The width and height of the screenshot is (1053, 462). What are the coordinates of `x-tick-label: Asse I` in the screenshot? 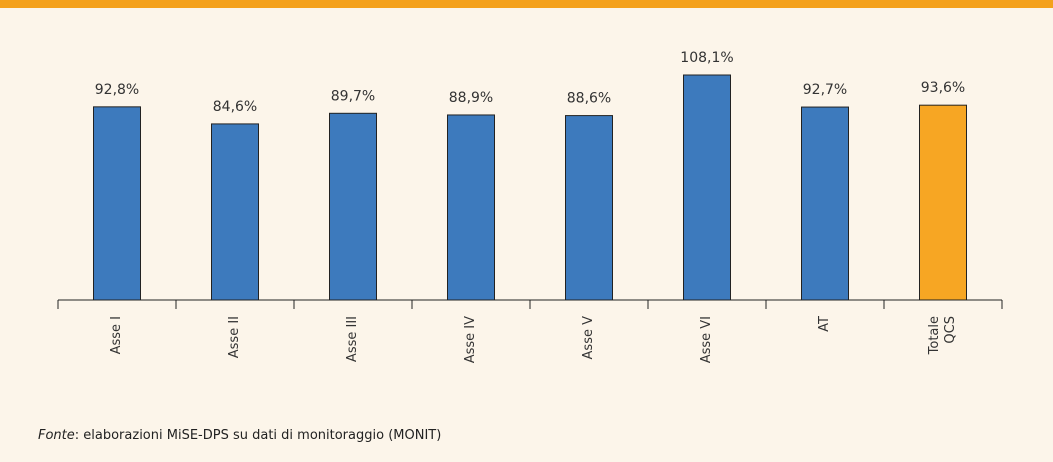 It's located at (116, 335).